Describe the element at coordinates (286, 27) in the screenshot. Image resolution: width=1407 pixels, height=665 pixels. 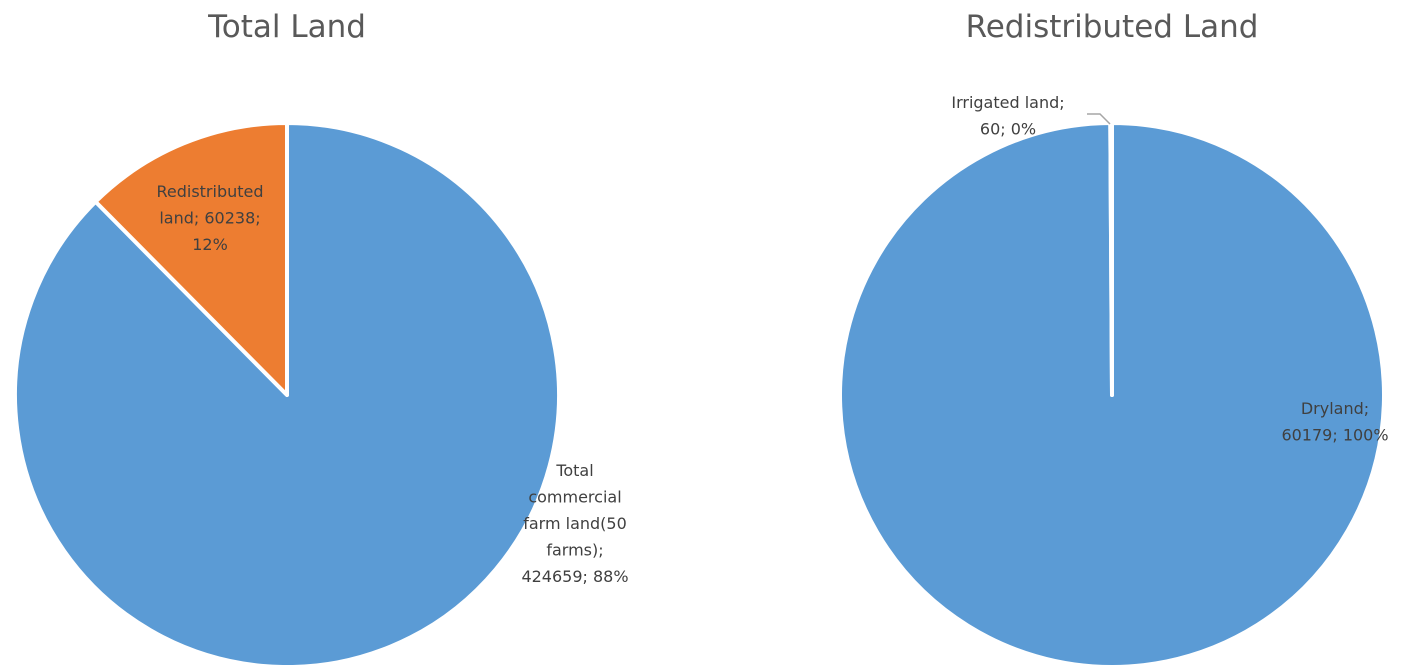
I see `chart-1-title: Total Land` at that location.